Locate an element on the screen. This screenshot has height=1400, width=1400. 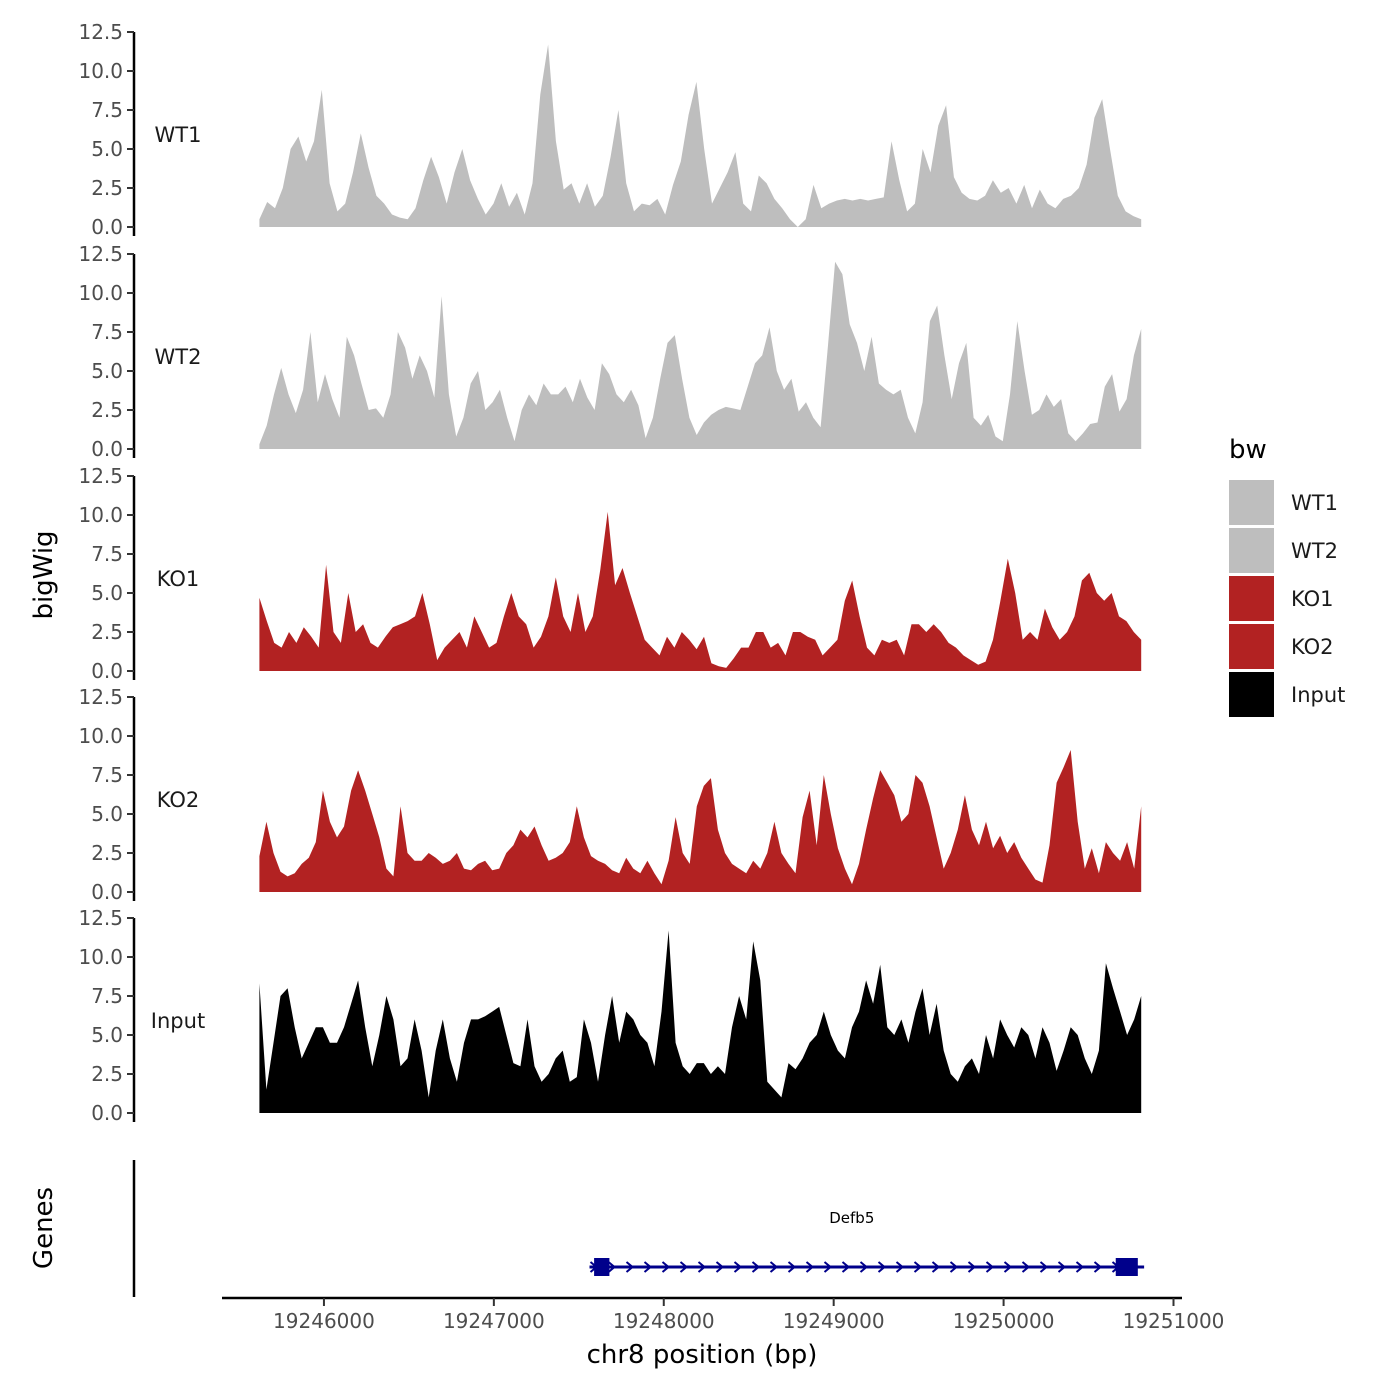
legend-swatch-wt2 is located at coordinates (1251, 550).